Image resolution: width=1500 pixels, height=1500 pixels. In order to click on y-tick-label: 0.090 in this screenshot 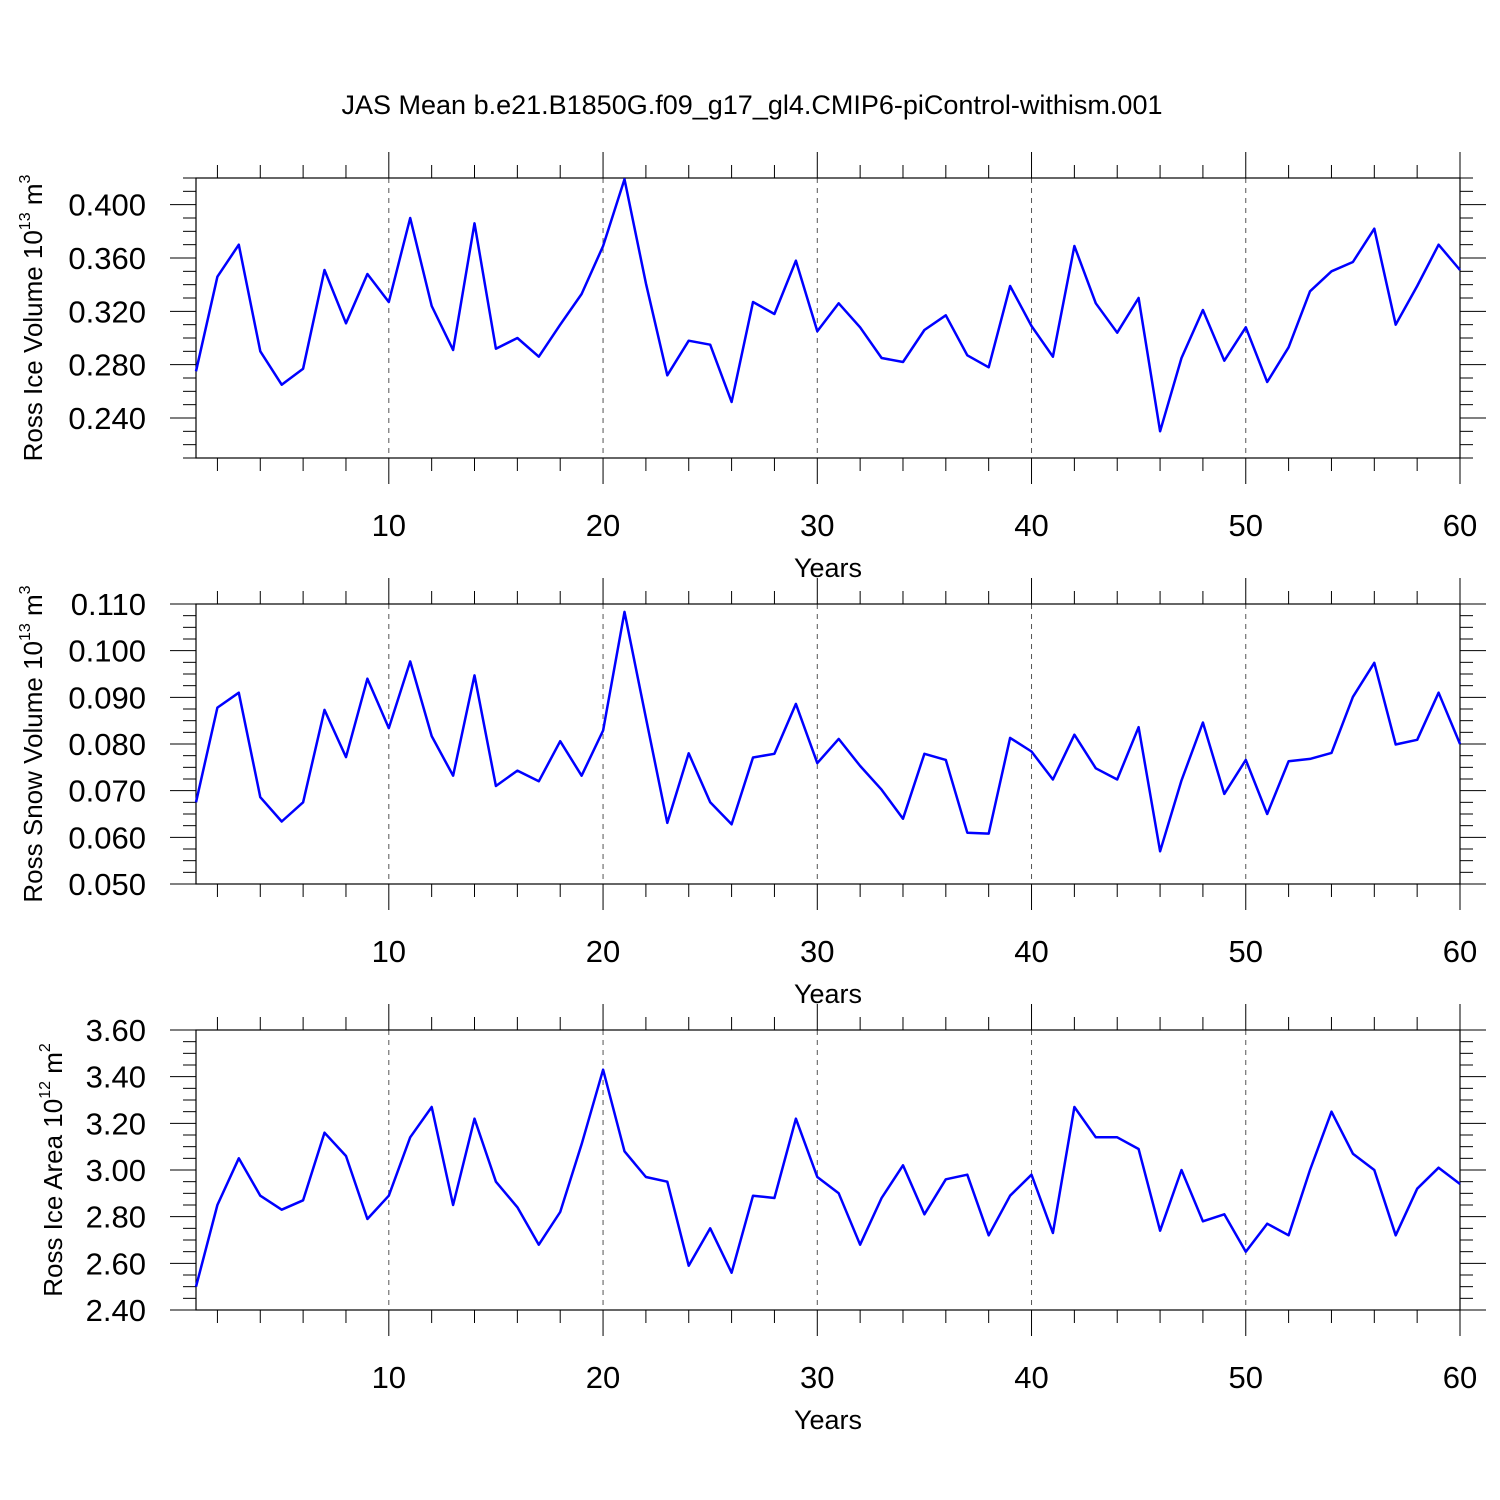, I will do `click(107, 697)`.